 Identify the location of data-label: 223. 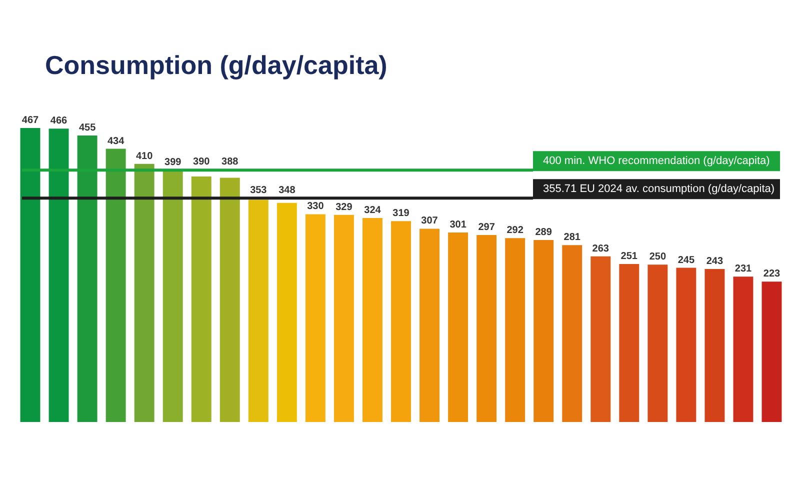
(772, 274).